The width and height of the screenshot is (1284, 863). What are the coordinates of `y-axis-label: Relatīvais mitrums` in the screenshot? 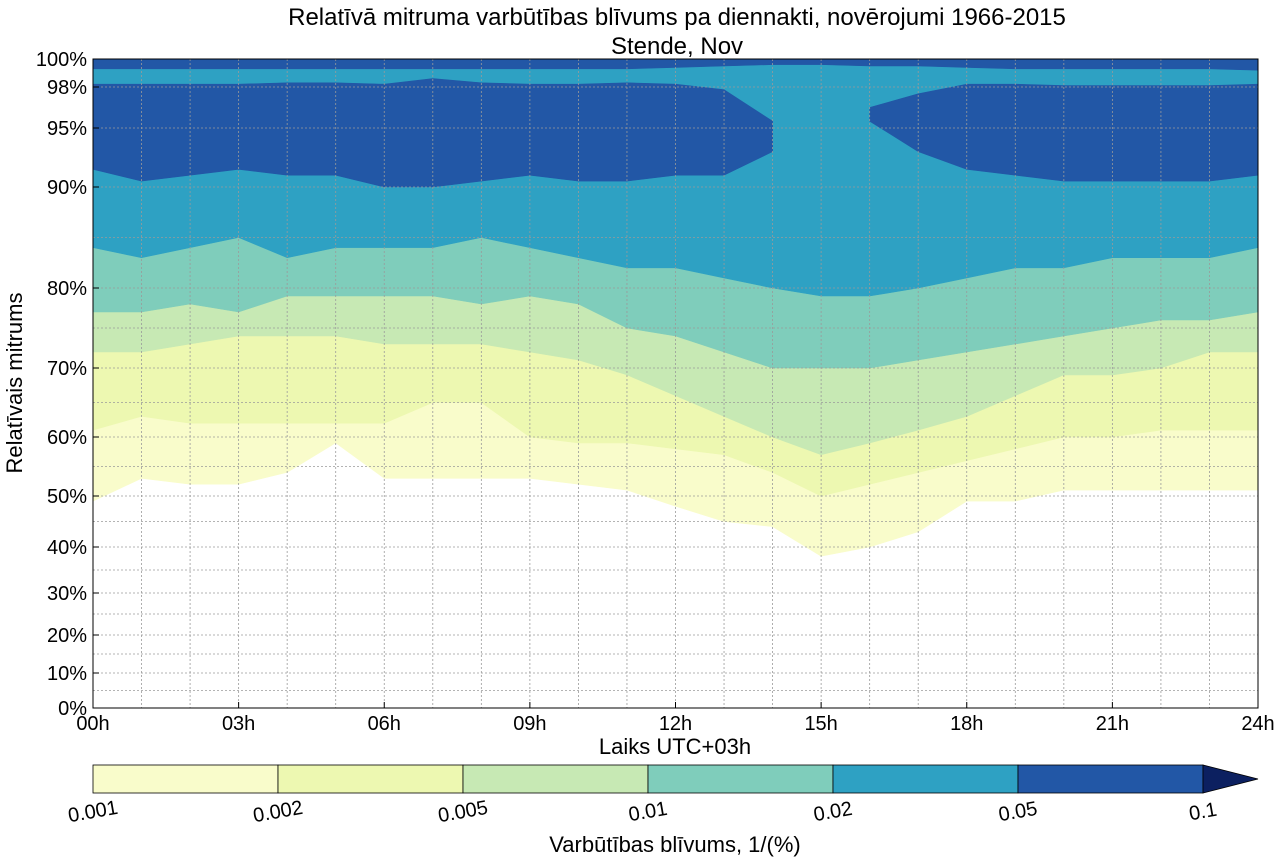 It's located at (14, 383).